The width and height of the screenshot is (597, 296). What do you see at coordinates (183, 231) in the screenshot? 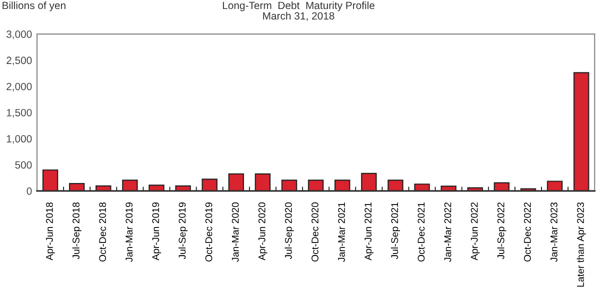
I see `x-tick-label: Jul-Sep 2019` at bounding box center [183, 231].